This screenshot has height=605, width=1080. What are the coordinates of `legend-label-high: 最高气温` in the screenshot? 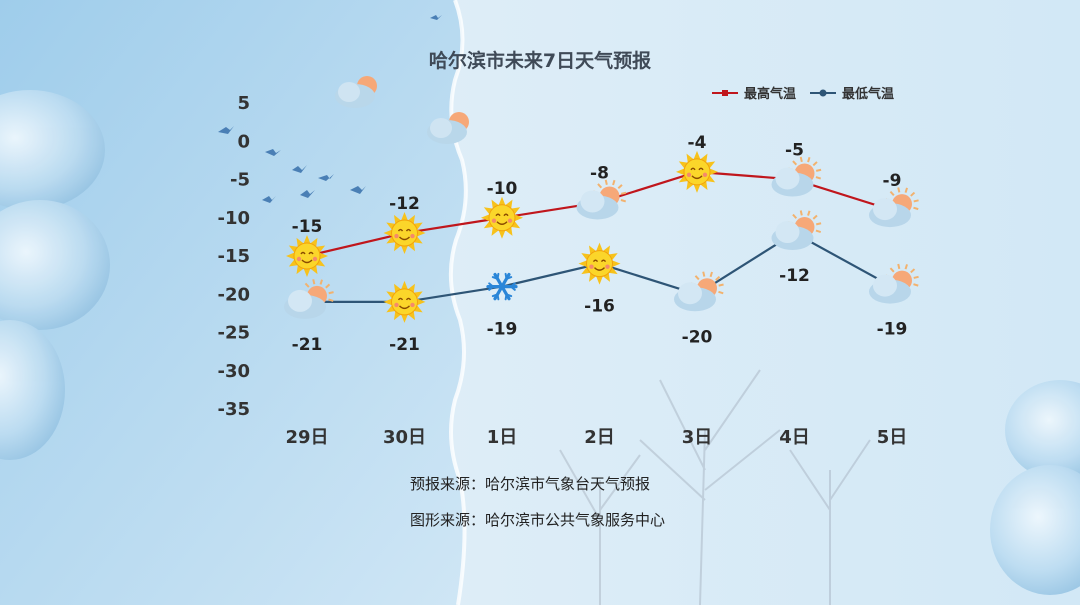 It's located at (770, 94).